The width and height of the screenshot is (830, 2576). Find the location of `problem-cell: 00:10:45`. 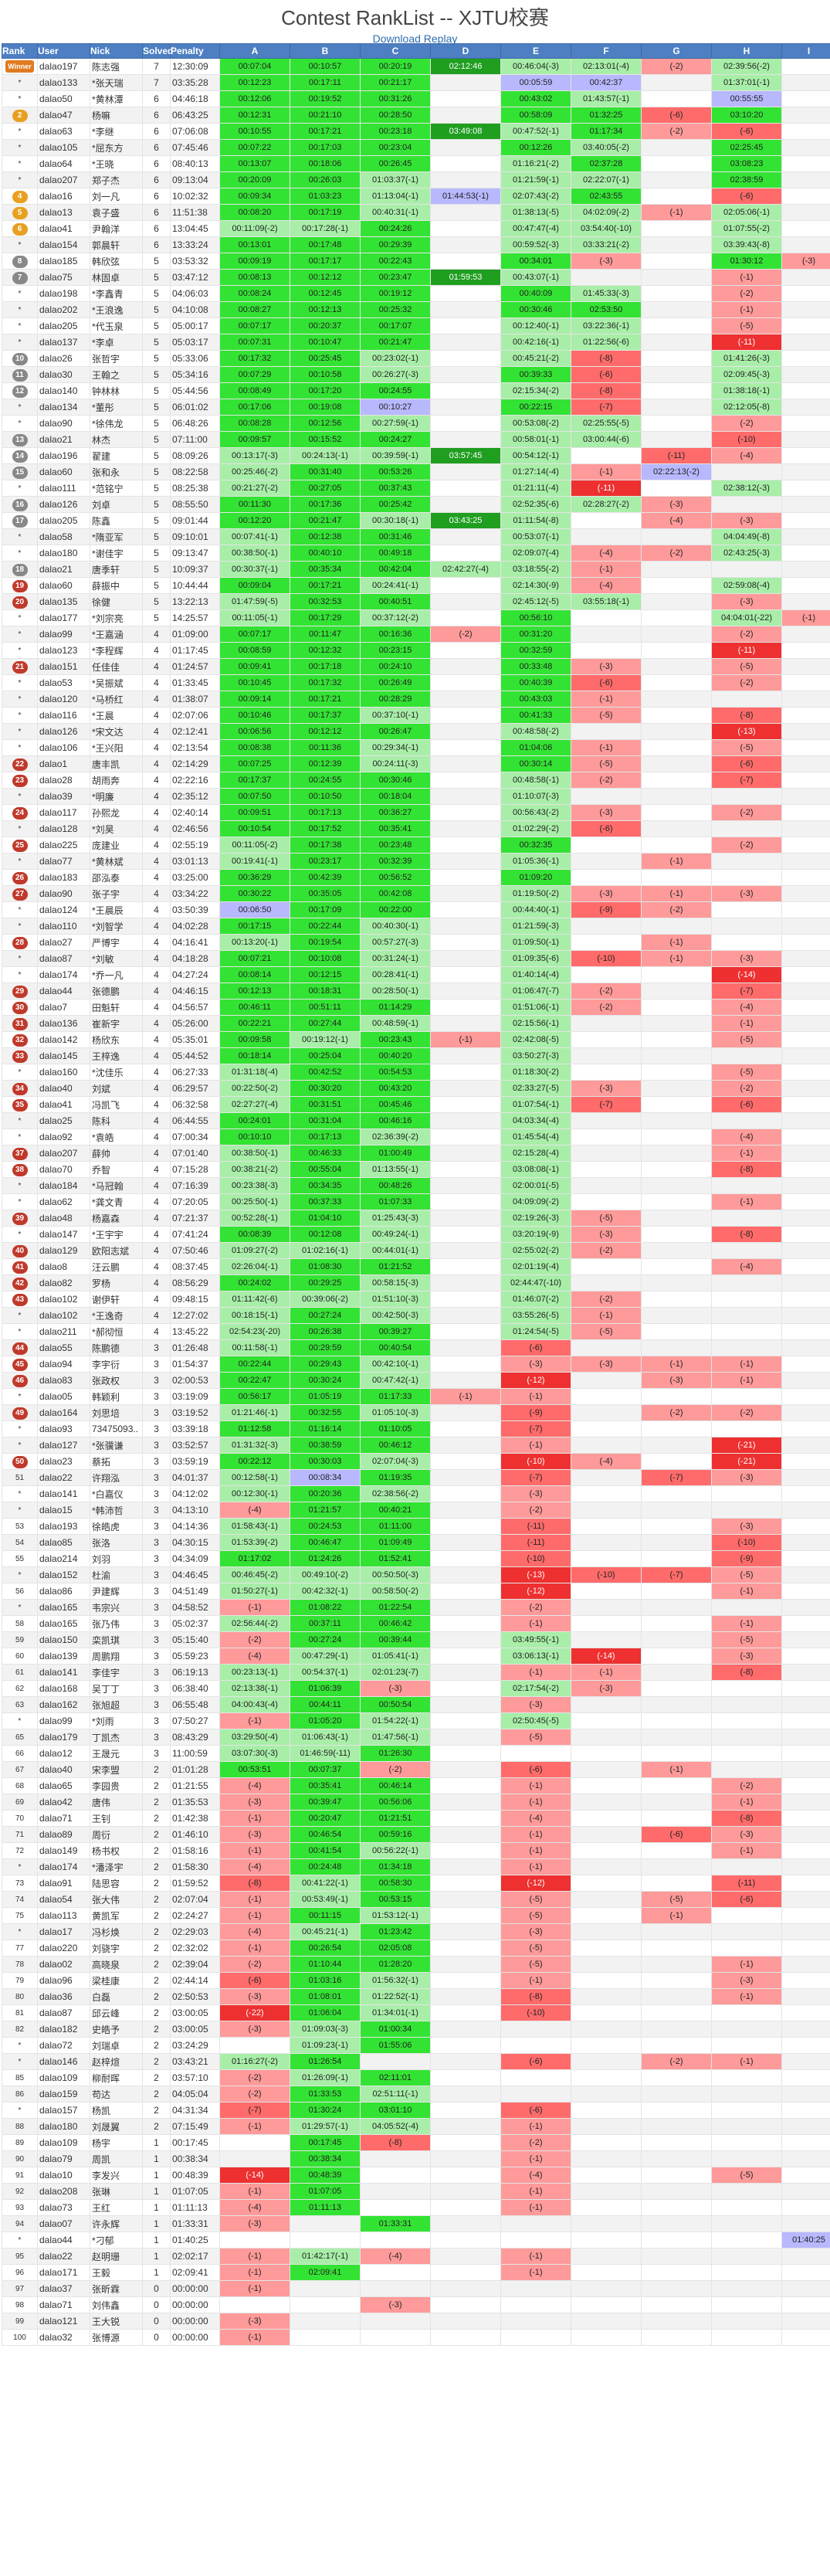

problem-cell: 00:10:45 is located at coordinates (254, 682).